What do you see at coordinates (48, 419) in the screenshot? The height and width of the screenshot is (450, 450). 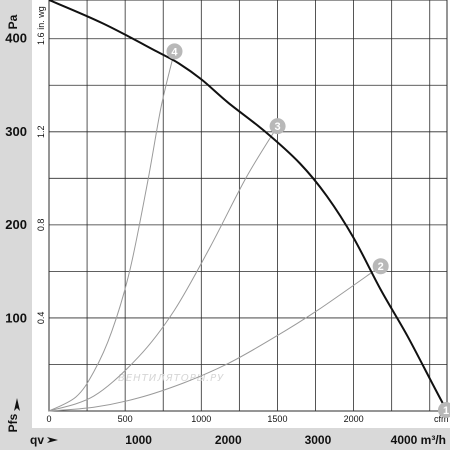 I see `x-tick-cfm: 0` at bounding box center [48, 419].